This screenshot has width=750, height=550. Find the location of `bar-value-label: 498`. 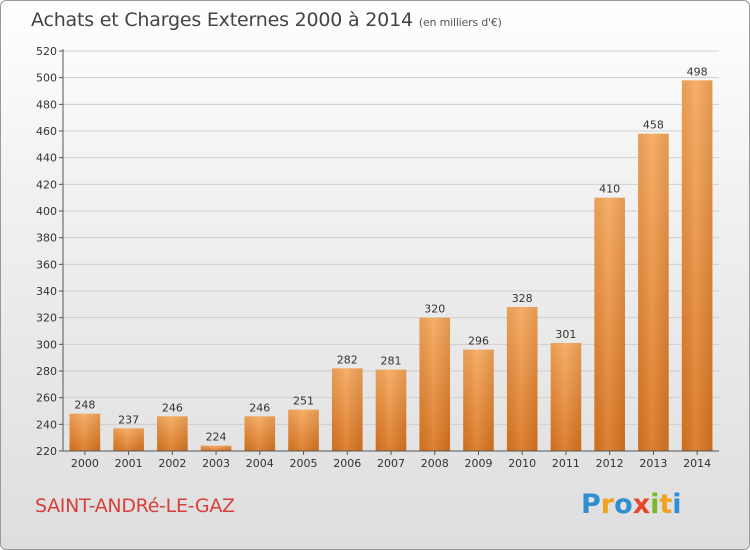

bar-value-label: 498 is located at coordinates (697, 71).